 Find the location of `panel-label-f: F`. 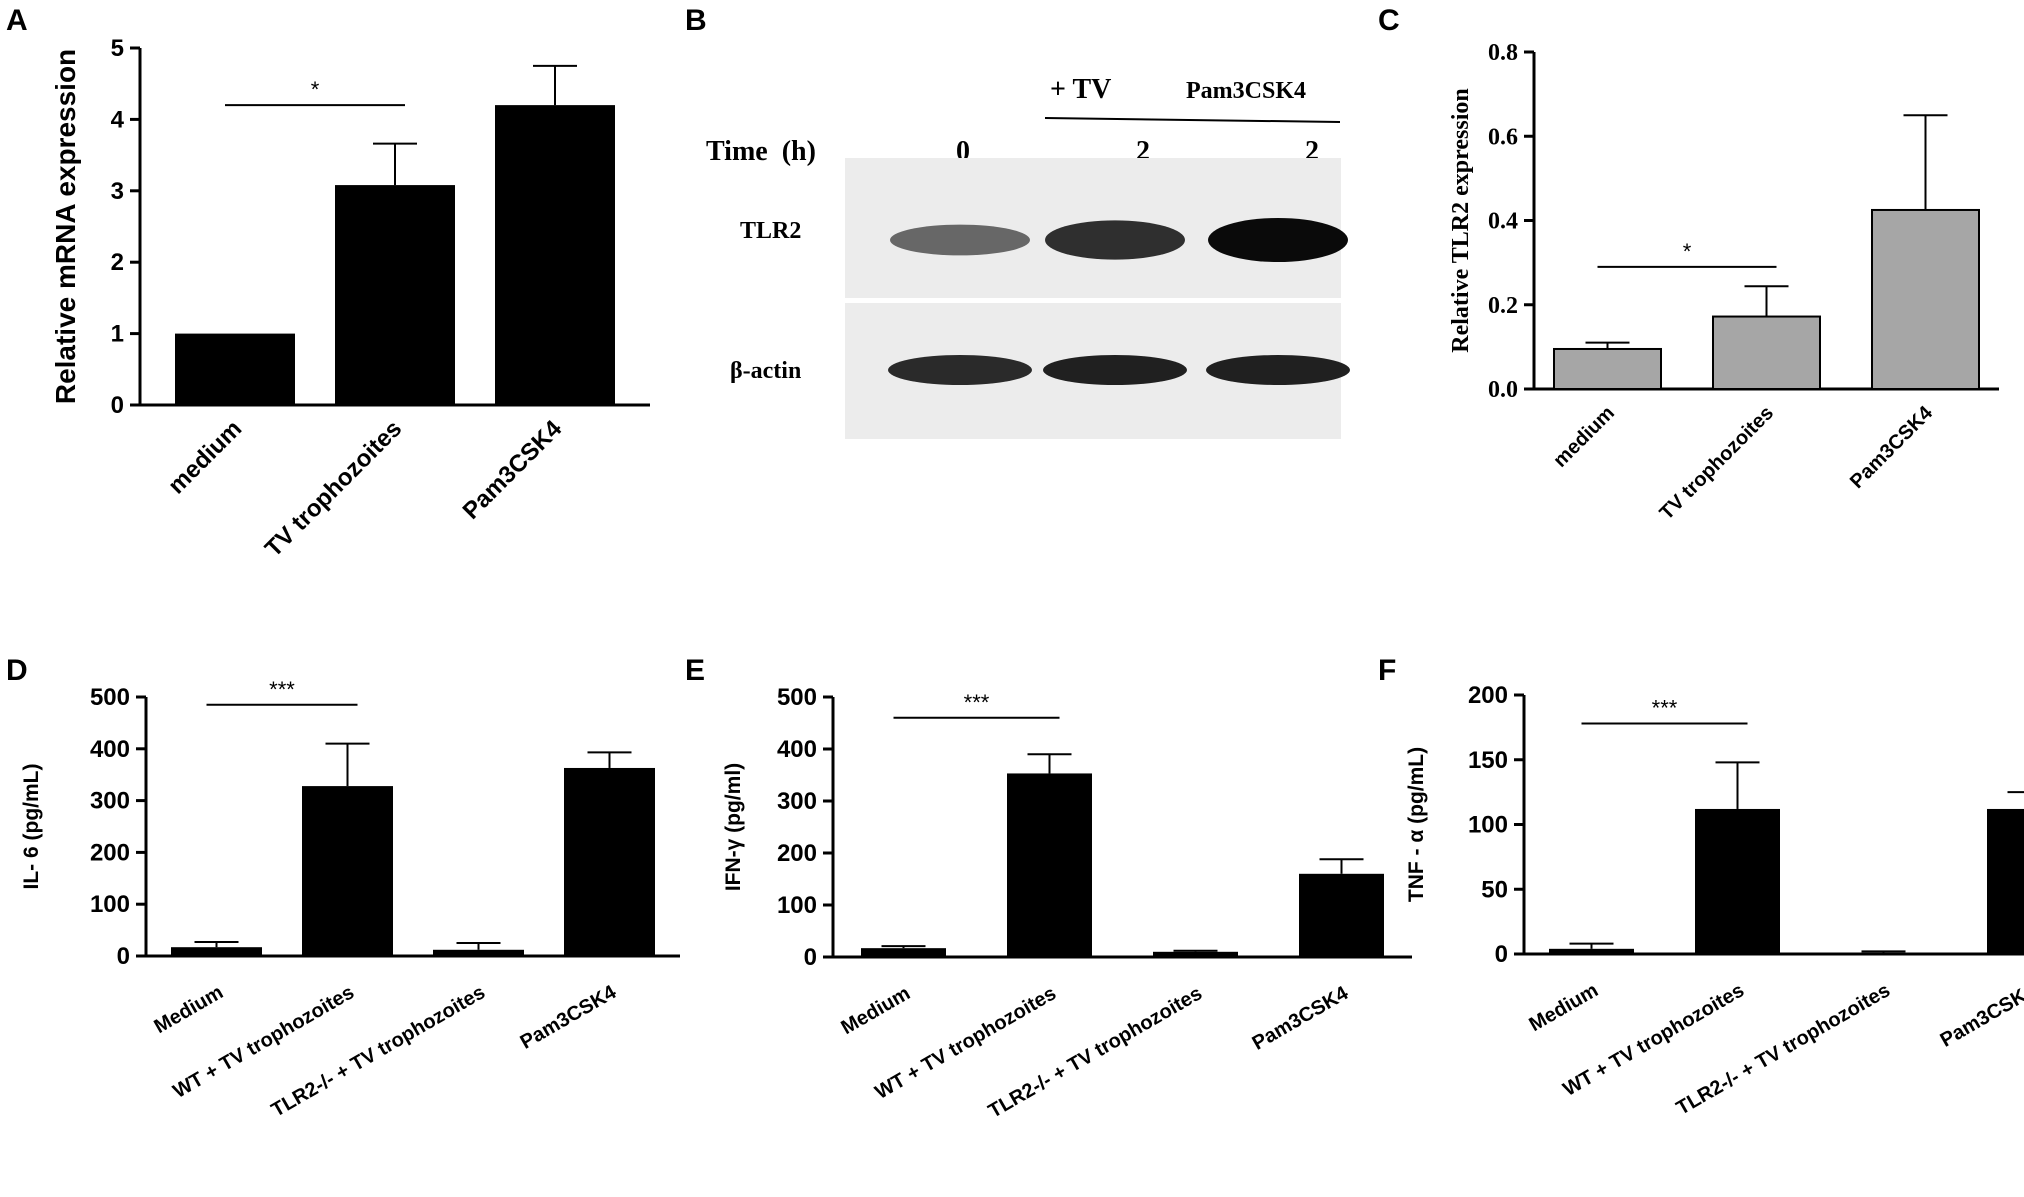

panel-label-f: F is located at coordinates (1387, 670).